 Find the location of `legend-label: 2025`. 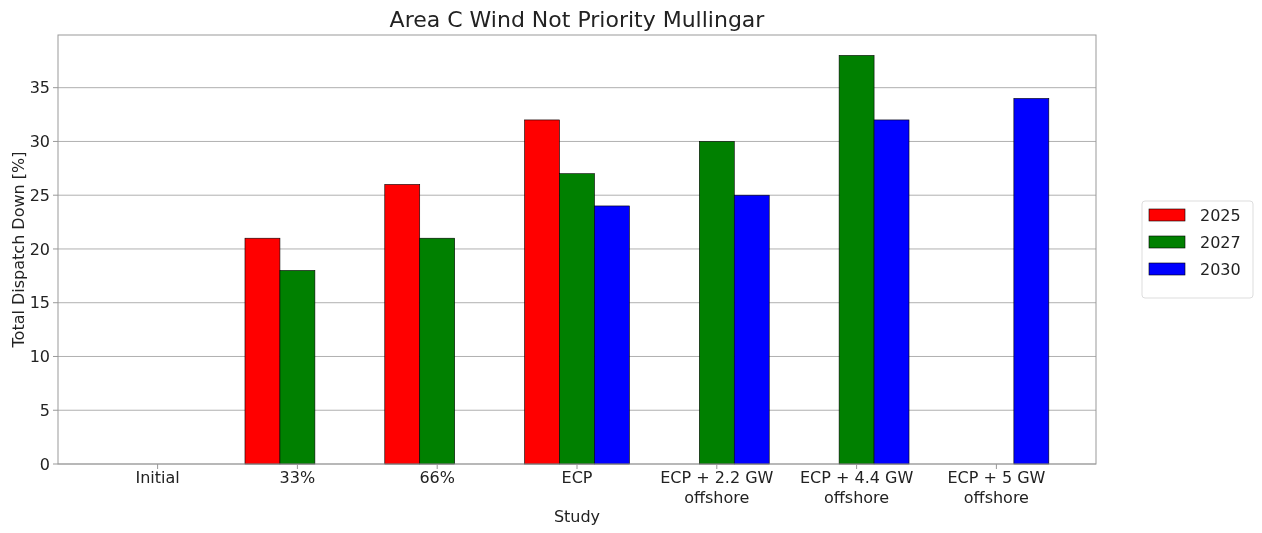

legend-label: 2025 is located at coordinates (1220, 215).